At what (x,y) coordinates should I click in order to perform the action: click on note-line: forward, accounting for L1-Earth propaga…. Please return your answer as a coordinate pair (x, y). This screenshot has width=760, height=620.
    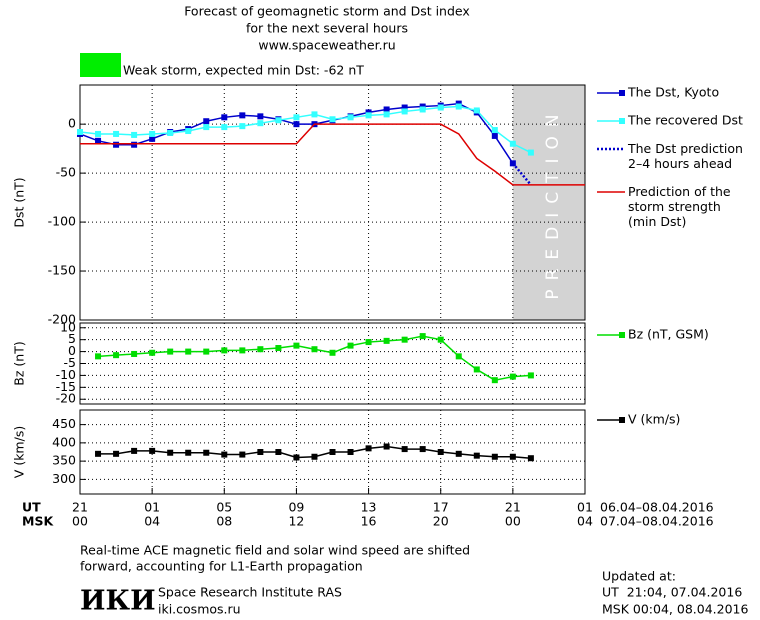
    Looking at the image, I should click on (221, 566).